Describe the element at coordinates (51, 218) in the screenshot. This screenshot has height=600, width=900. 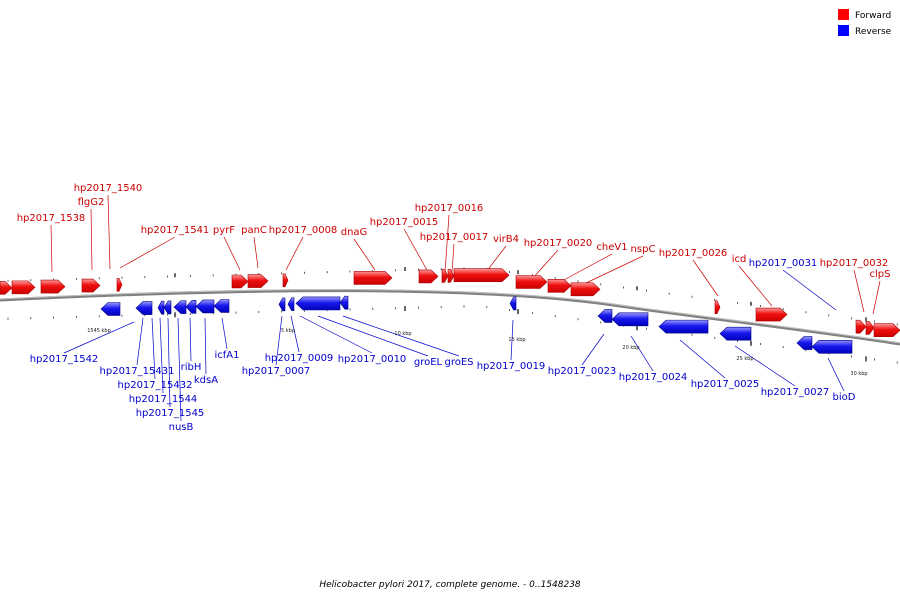
I see `gene-label-hp2017-1538: hp2017_1538` at that location.